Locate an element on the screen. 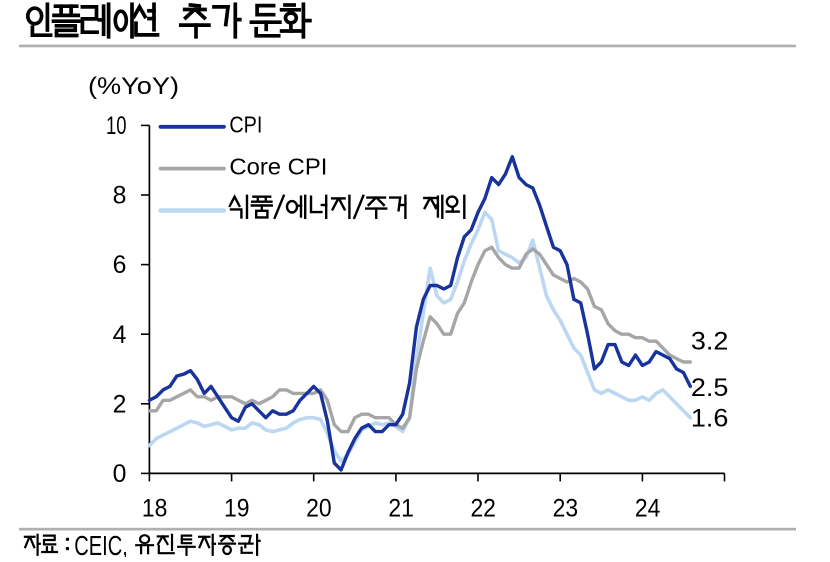  svg-text: 10 is located at coordinates (116, 126).